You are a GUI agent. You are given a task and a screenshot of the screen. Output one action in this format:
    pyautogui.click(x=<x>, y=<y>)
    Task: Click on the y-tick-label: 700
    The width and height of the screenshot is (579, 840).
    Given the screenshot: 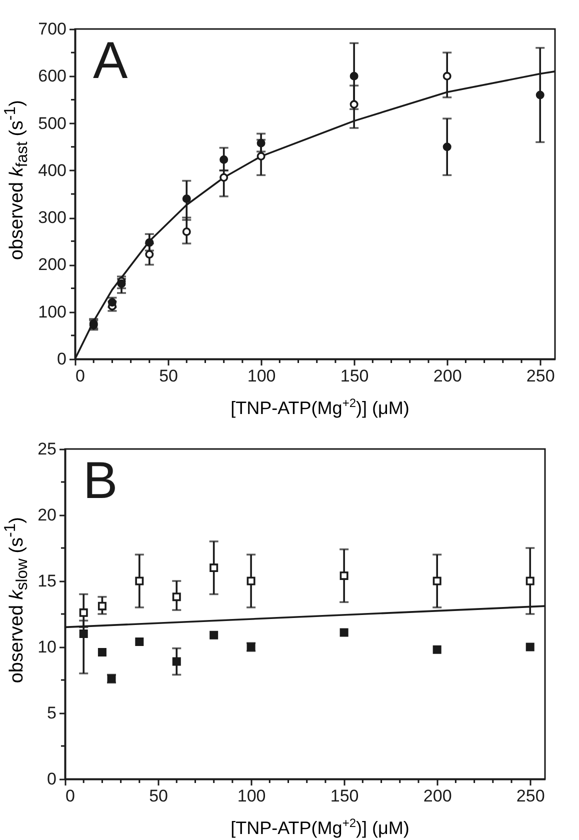 What is the action you would take?
    pyautogui.click(x=52, y=29)
    